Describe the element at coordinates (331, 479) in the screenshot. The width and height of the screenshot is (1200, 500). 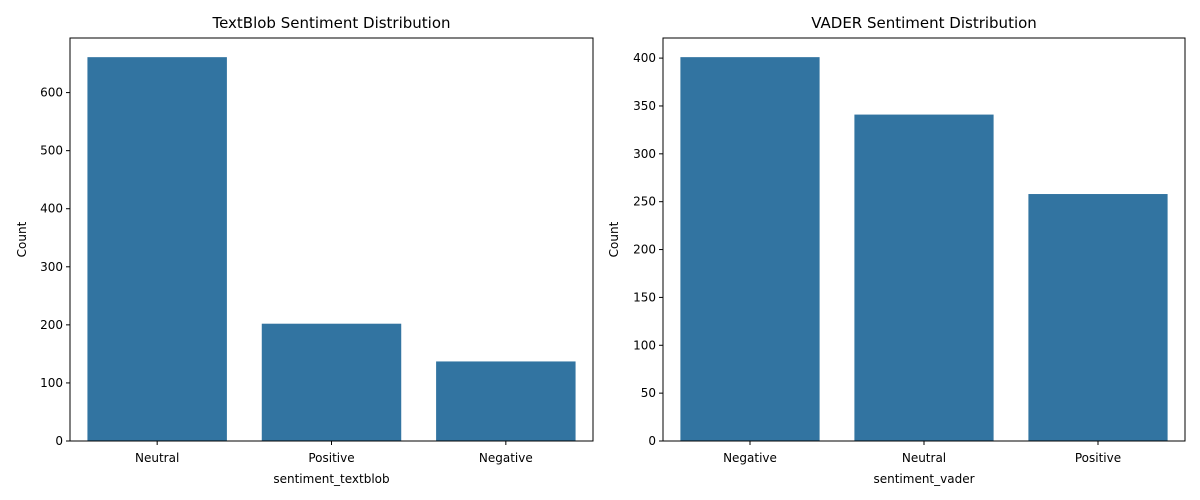
I see `x-axis-label: sentiment_textblob` at that location.